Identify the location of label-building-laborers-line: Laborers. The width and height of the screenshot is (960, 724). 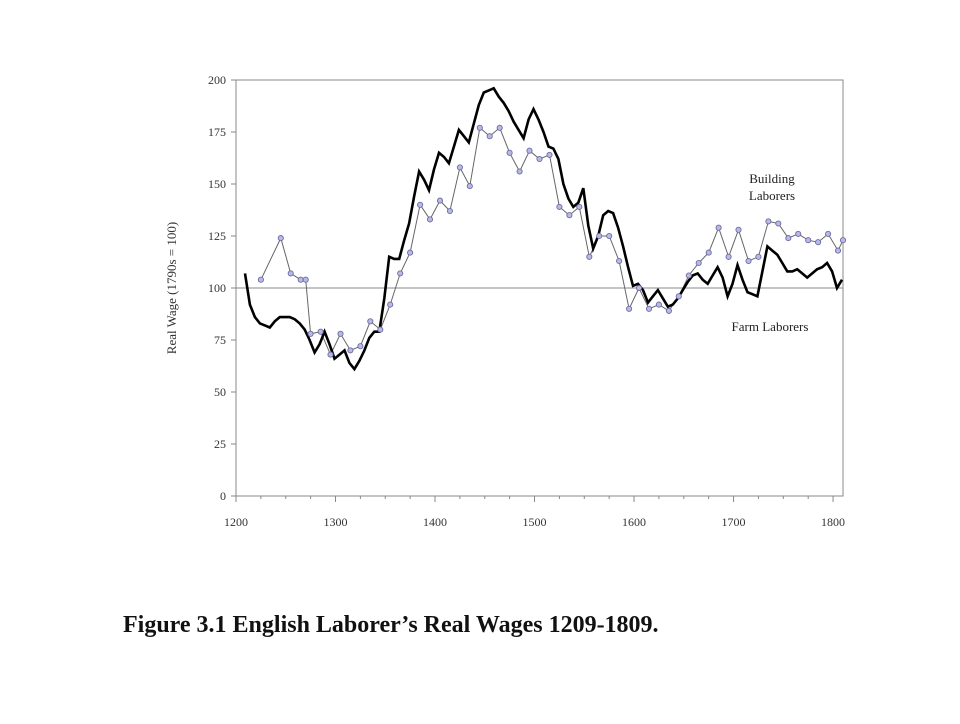
(772, 195).